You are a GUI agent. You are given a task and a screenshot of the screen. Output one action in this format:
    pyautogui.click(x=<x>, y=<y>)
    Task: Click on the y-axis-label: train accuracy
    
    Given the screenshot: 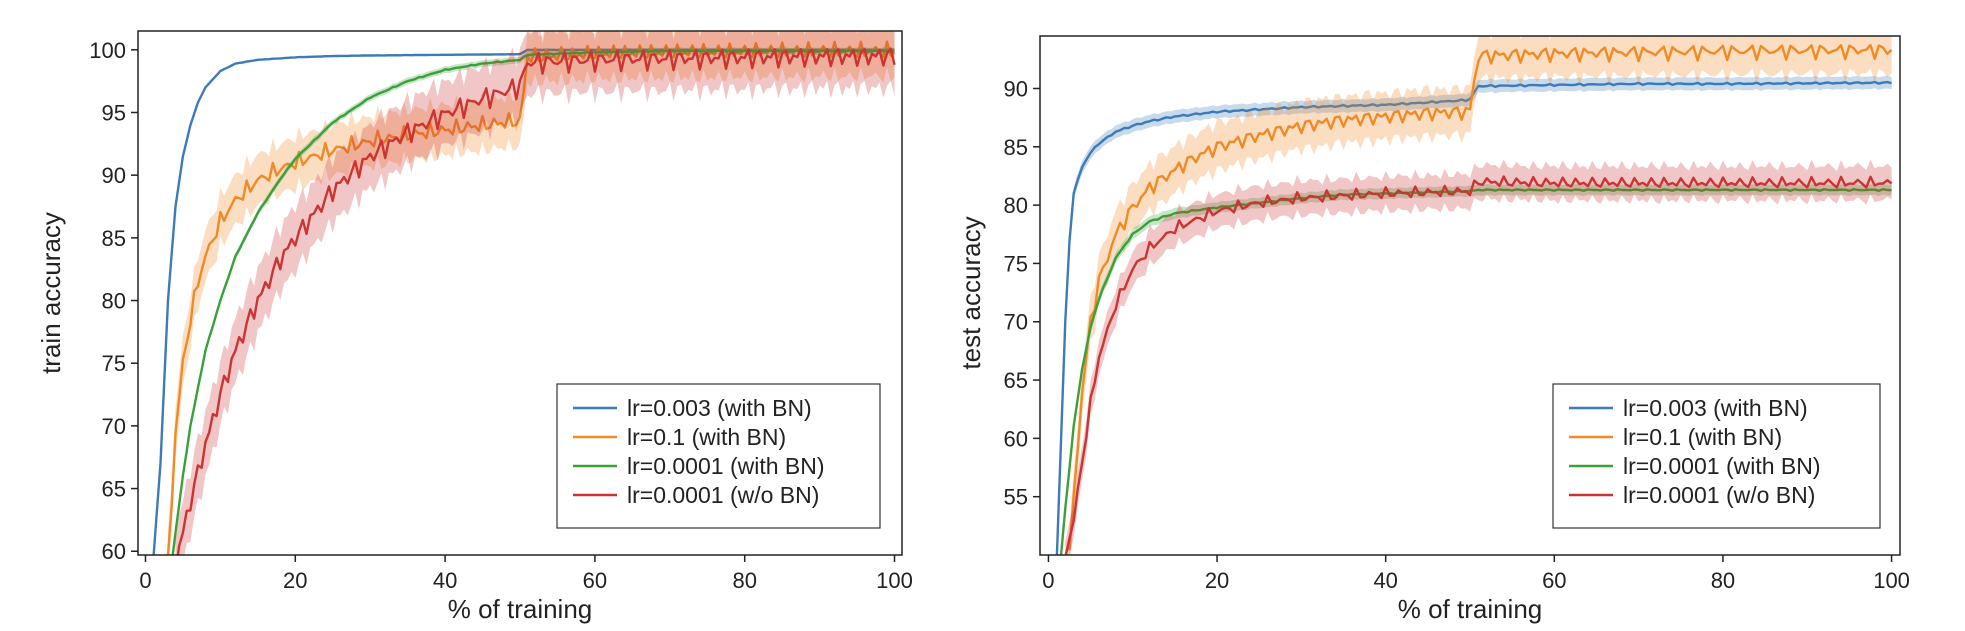 What is the action you would take?
    pyautogui.click(x=51, y=293)
    